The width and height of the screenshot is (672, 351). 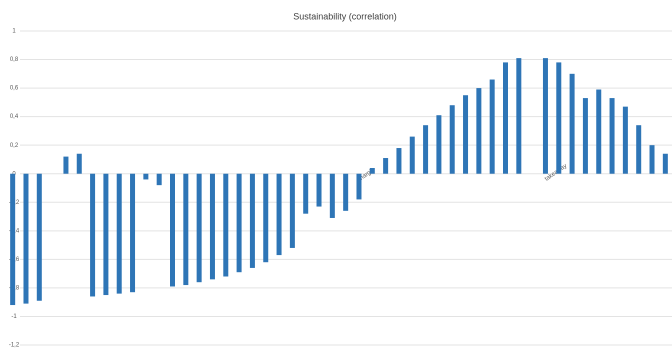 What do you see at coordinates (345, 16) in the screenshot?
I see `chart-title: Sustainability (correlation)` at bounding box center [345, 16].